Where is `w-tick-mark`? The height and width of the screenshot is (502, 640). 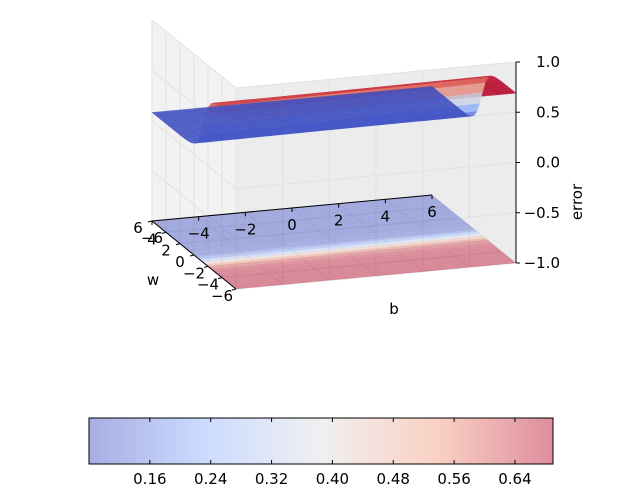 w-tick-mark is located at coordinates (150, 221).